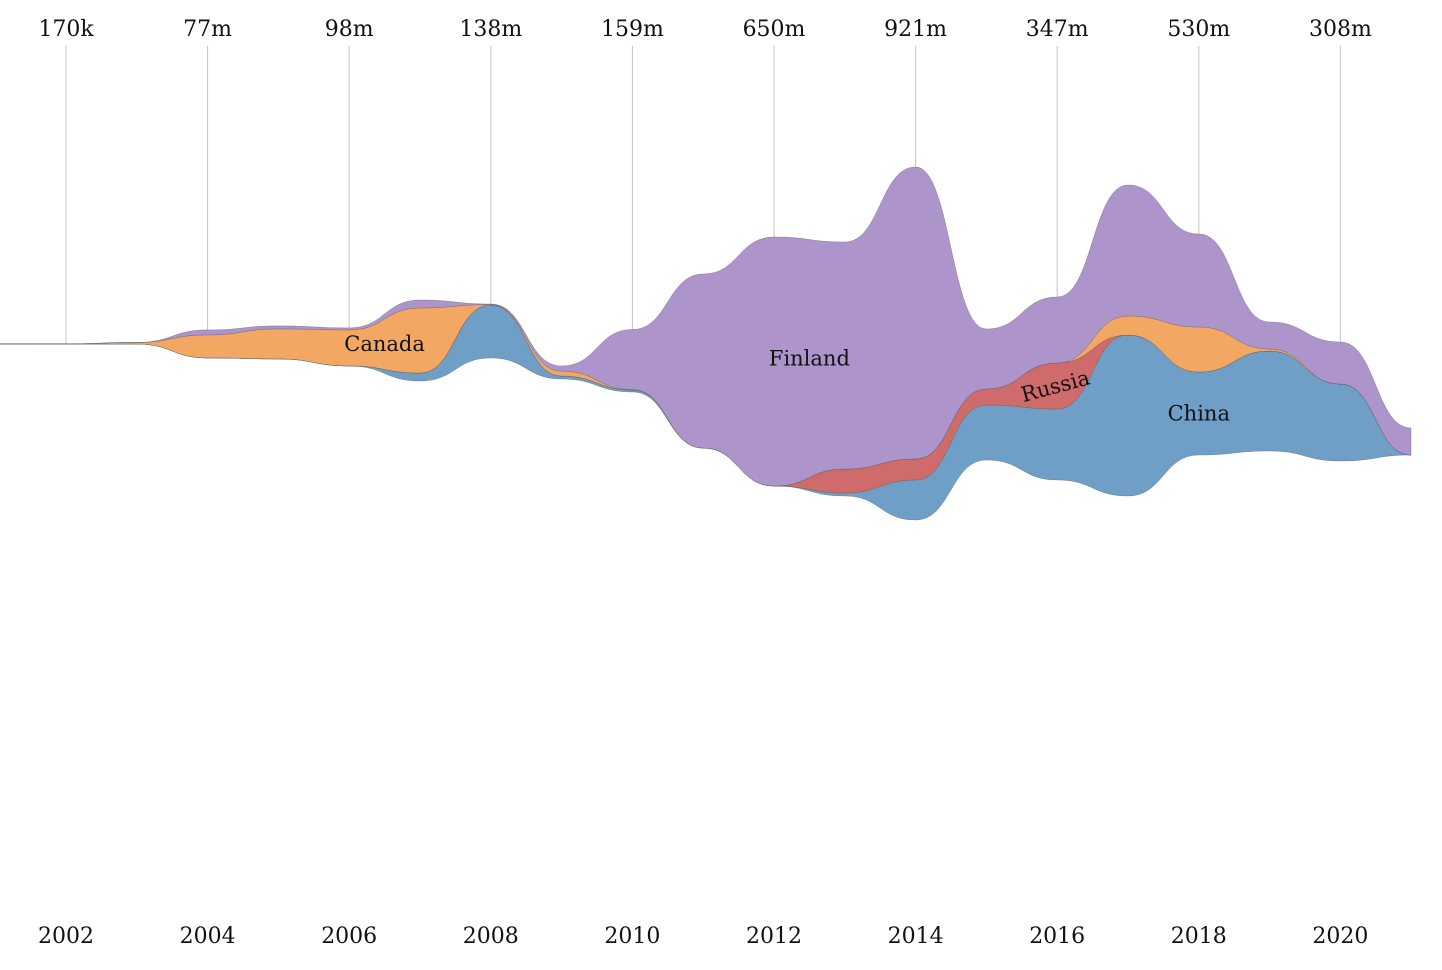 Image resolution: width=1442 pixels, height=970 pixels. What do you see at coordinates (632, 29) in the screenshot?
I see `top-total-label: 159m` at bounding box center [632, 29].